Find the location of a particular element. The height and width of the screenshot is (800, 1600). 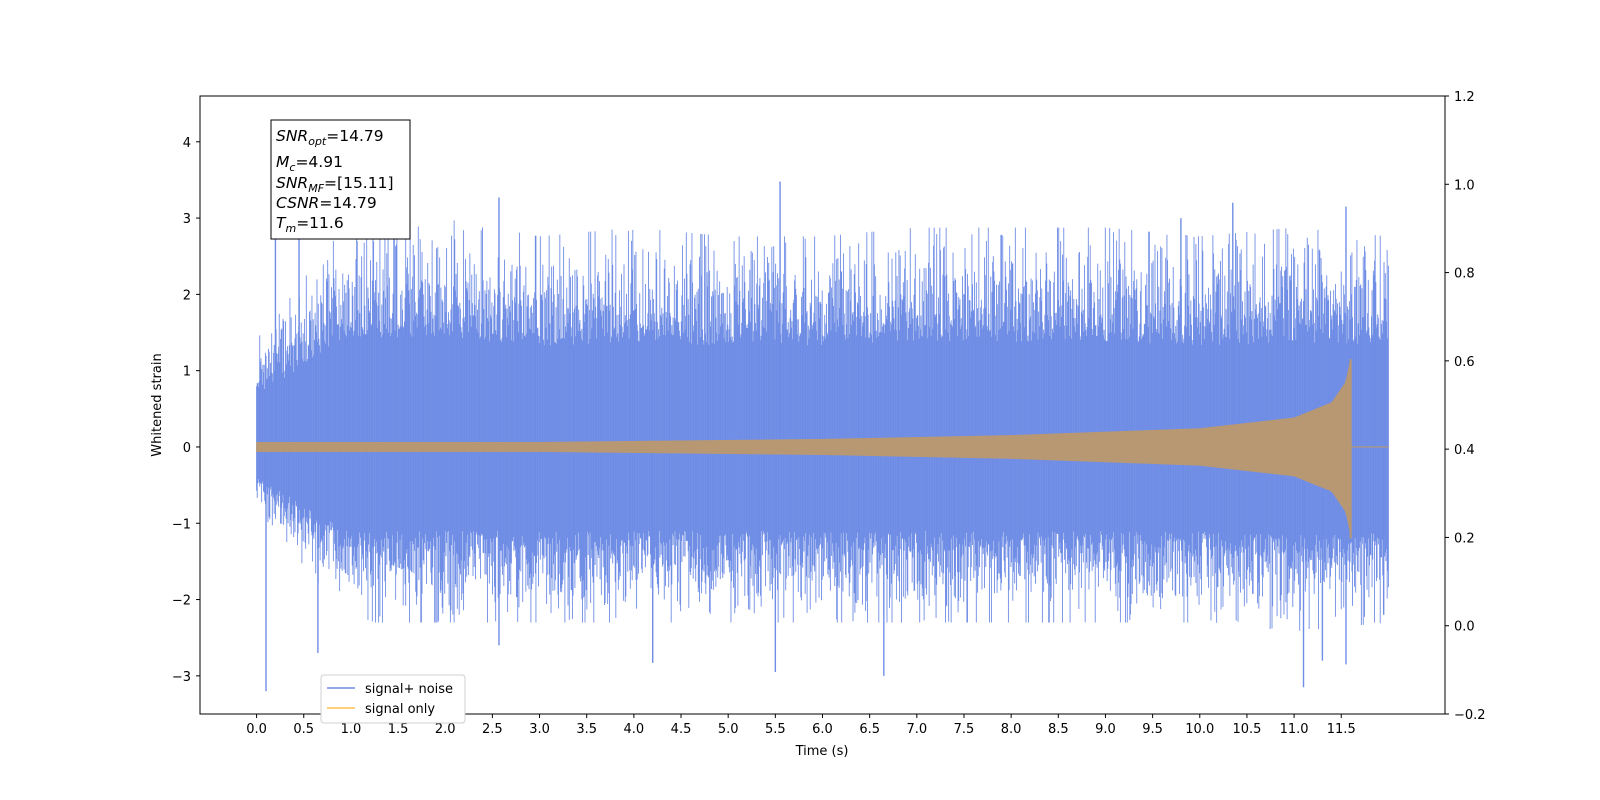

x-tick-label: 4.0 is located at coordinates (634, 729).